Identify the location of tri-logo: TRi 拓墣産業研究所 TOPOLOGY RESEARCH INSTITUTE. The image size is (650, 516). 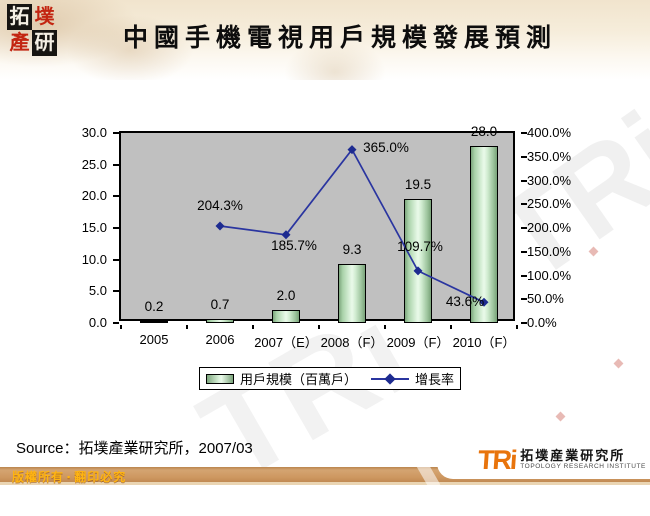
(543, 461).